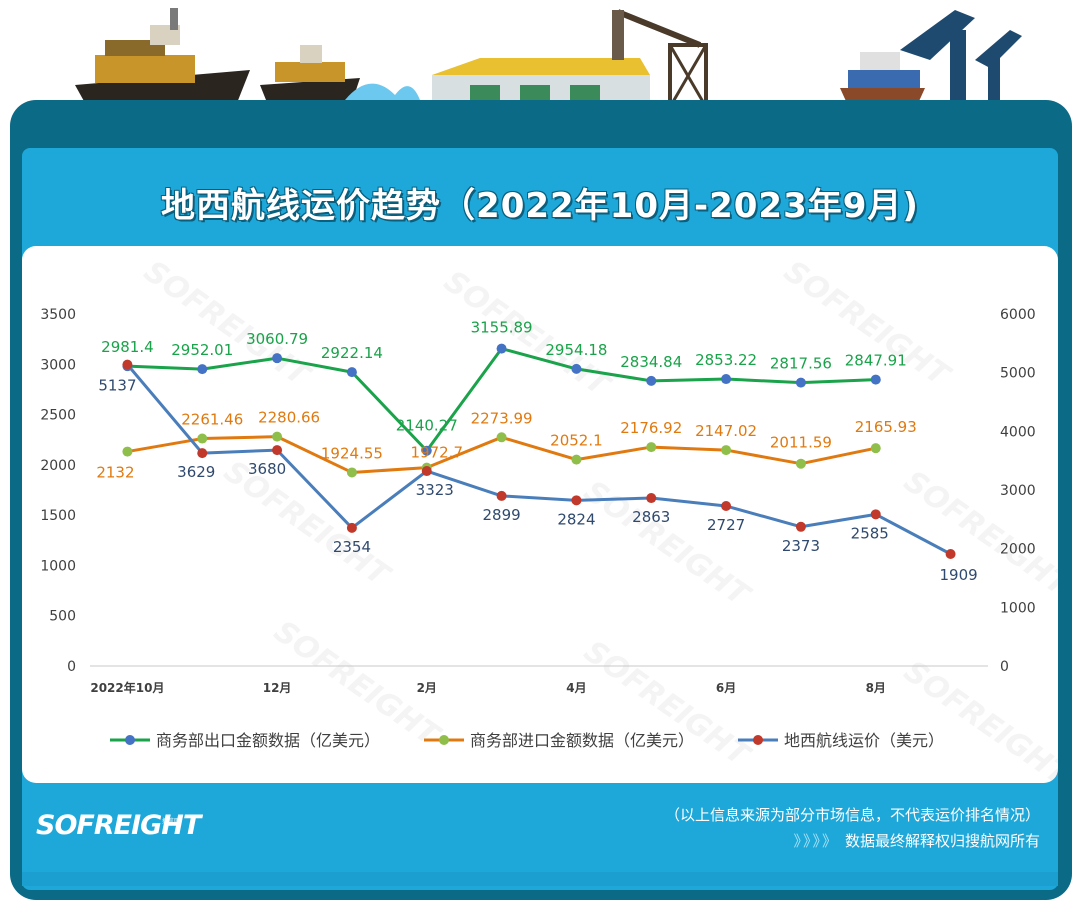 The height and width of the screenshot is (915, 1080). I want to click on data-label: 2132, so click(115, 473).